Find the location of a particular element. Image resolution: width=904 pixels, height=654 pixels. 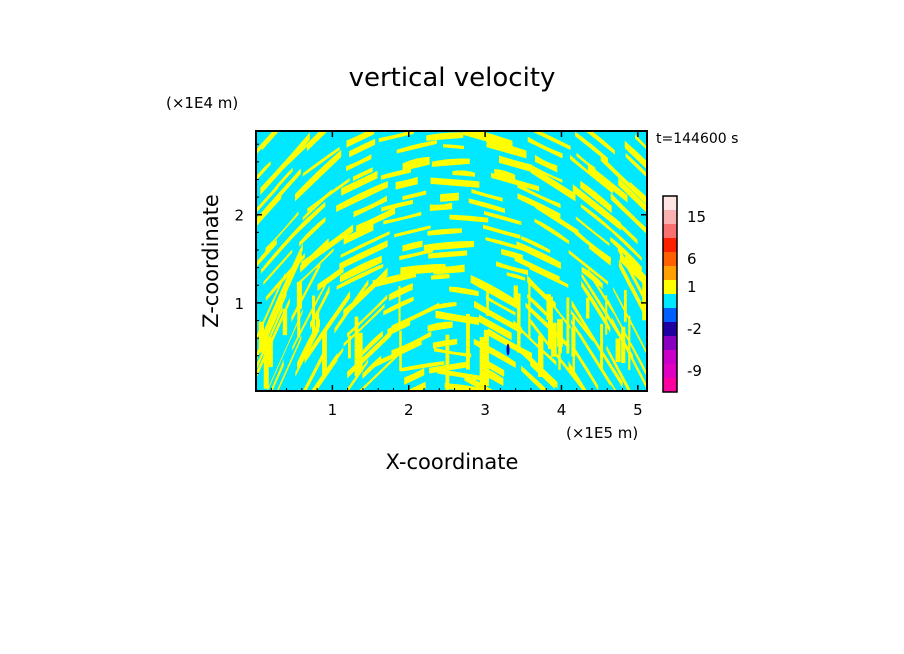

x-axis-label: X-coordinate is located at coordinates (452, 462).